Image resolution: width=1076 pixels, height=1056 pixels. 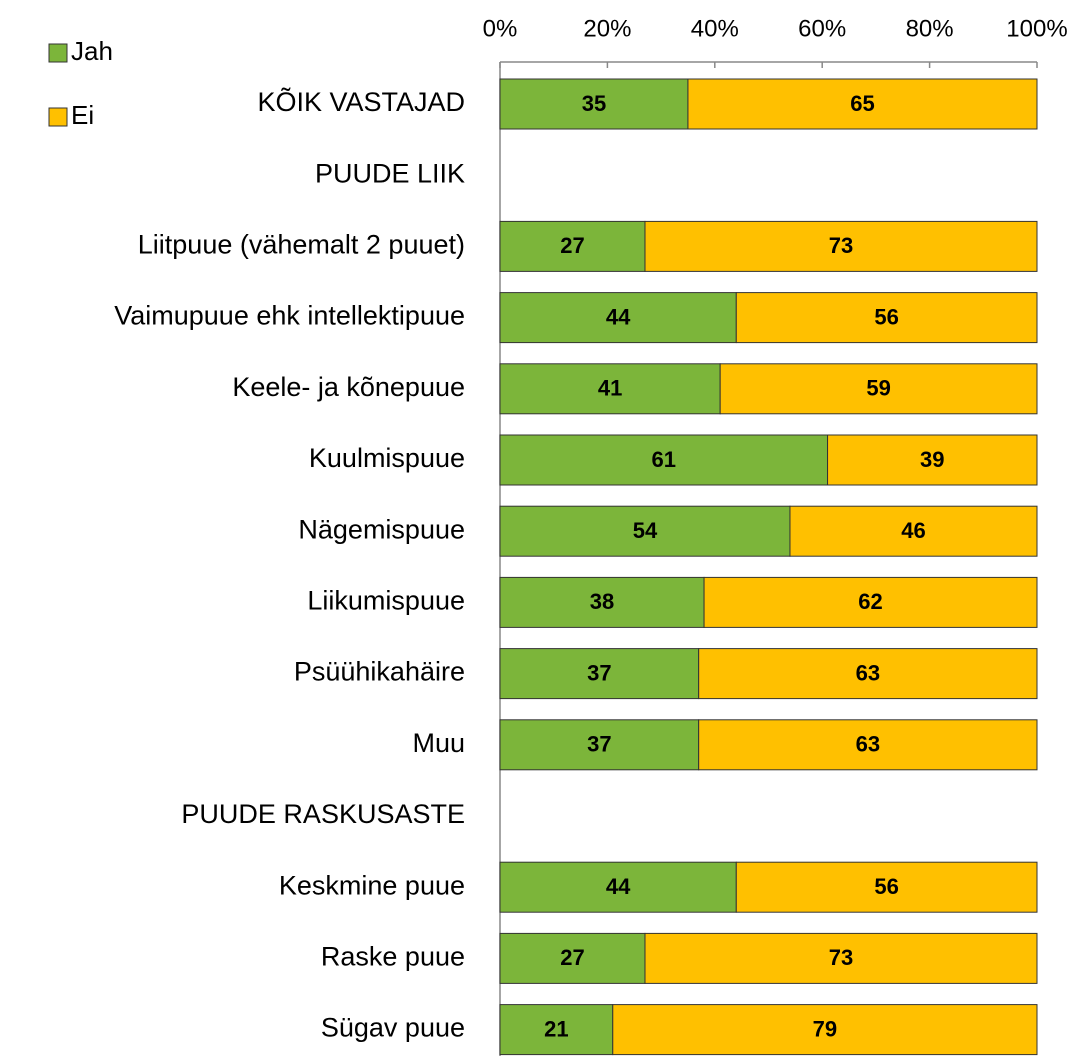 What do you see at coordinates (1036, 28) in the screenshot?
I see `x-tick-label: 100%` at bounding box center [1036, 28].